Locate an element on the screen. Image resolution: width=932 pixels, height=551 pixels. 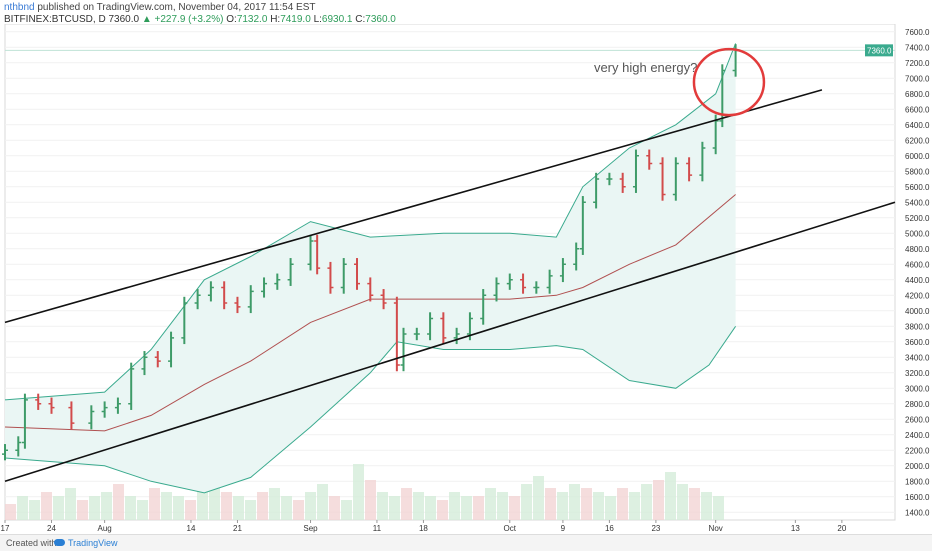
highlight-circle is located at coordinates (729, 82).